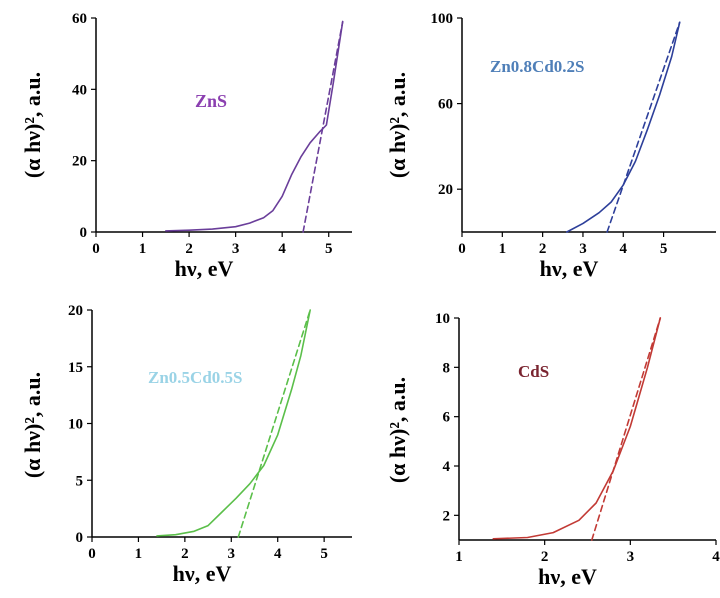 The width and height of the screenshot is (720, 598). Describe the element at coordinates (447, 368) in the screenshot. I see `y-tick-label: 8` at that location.